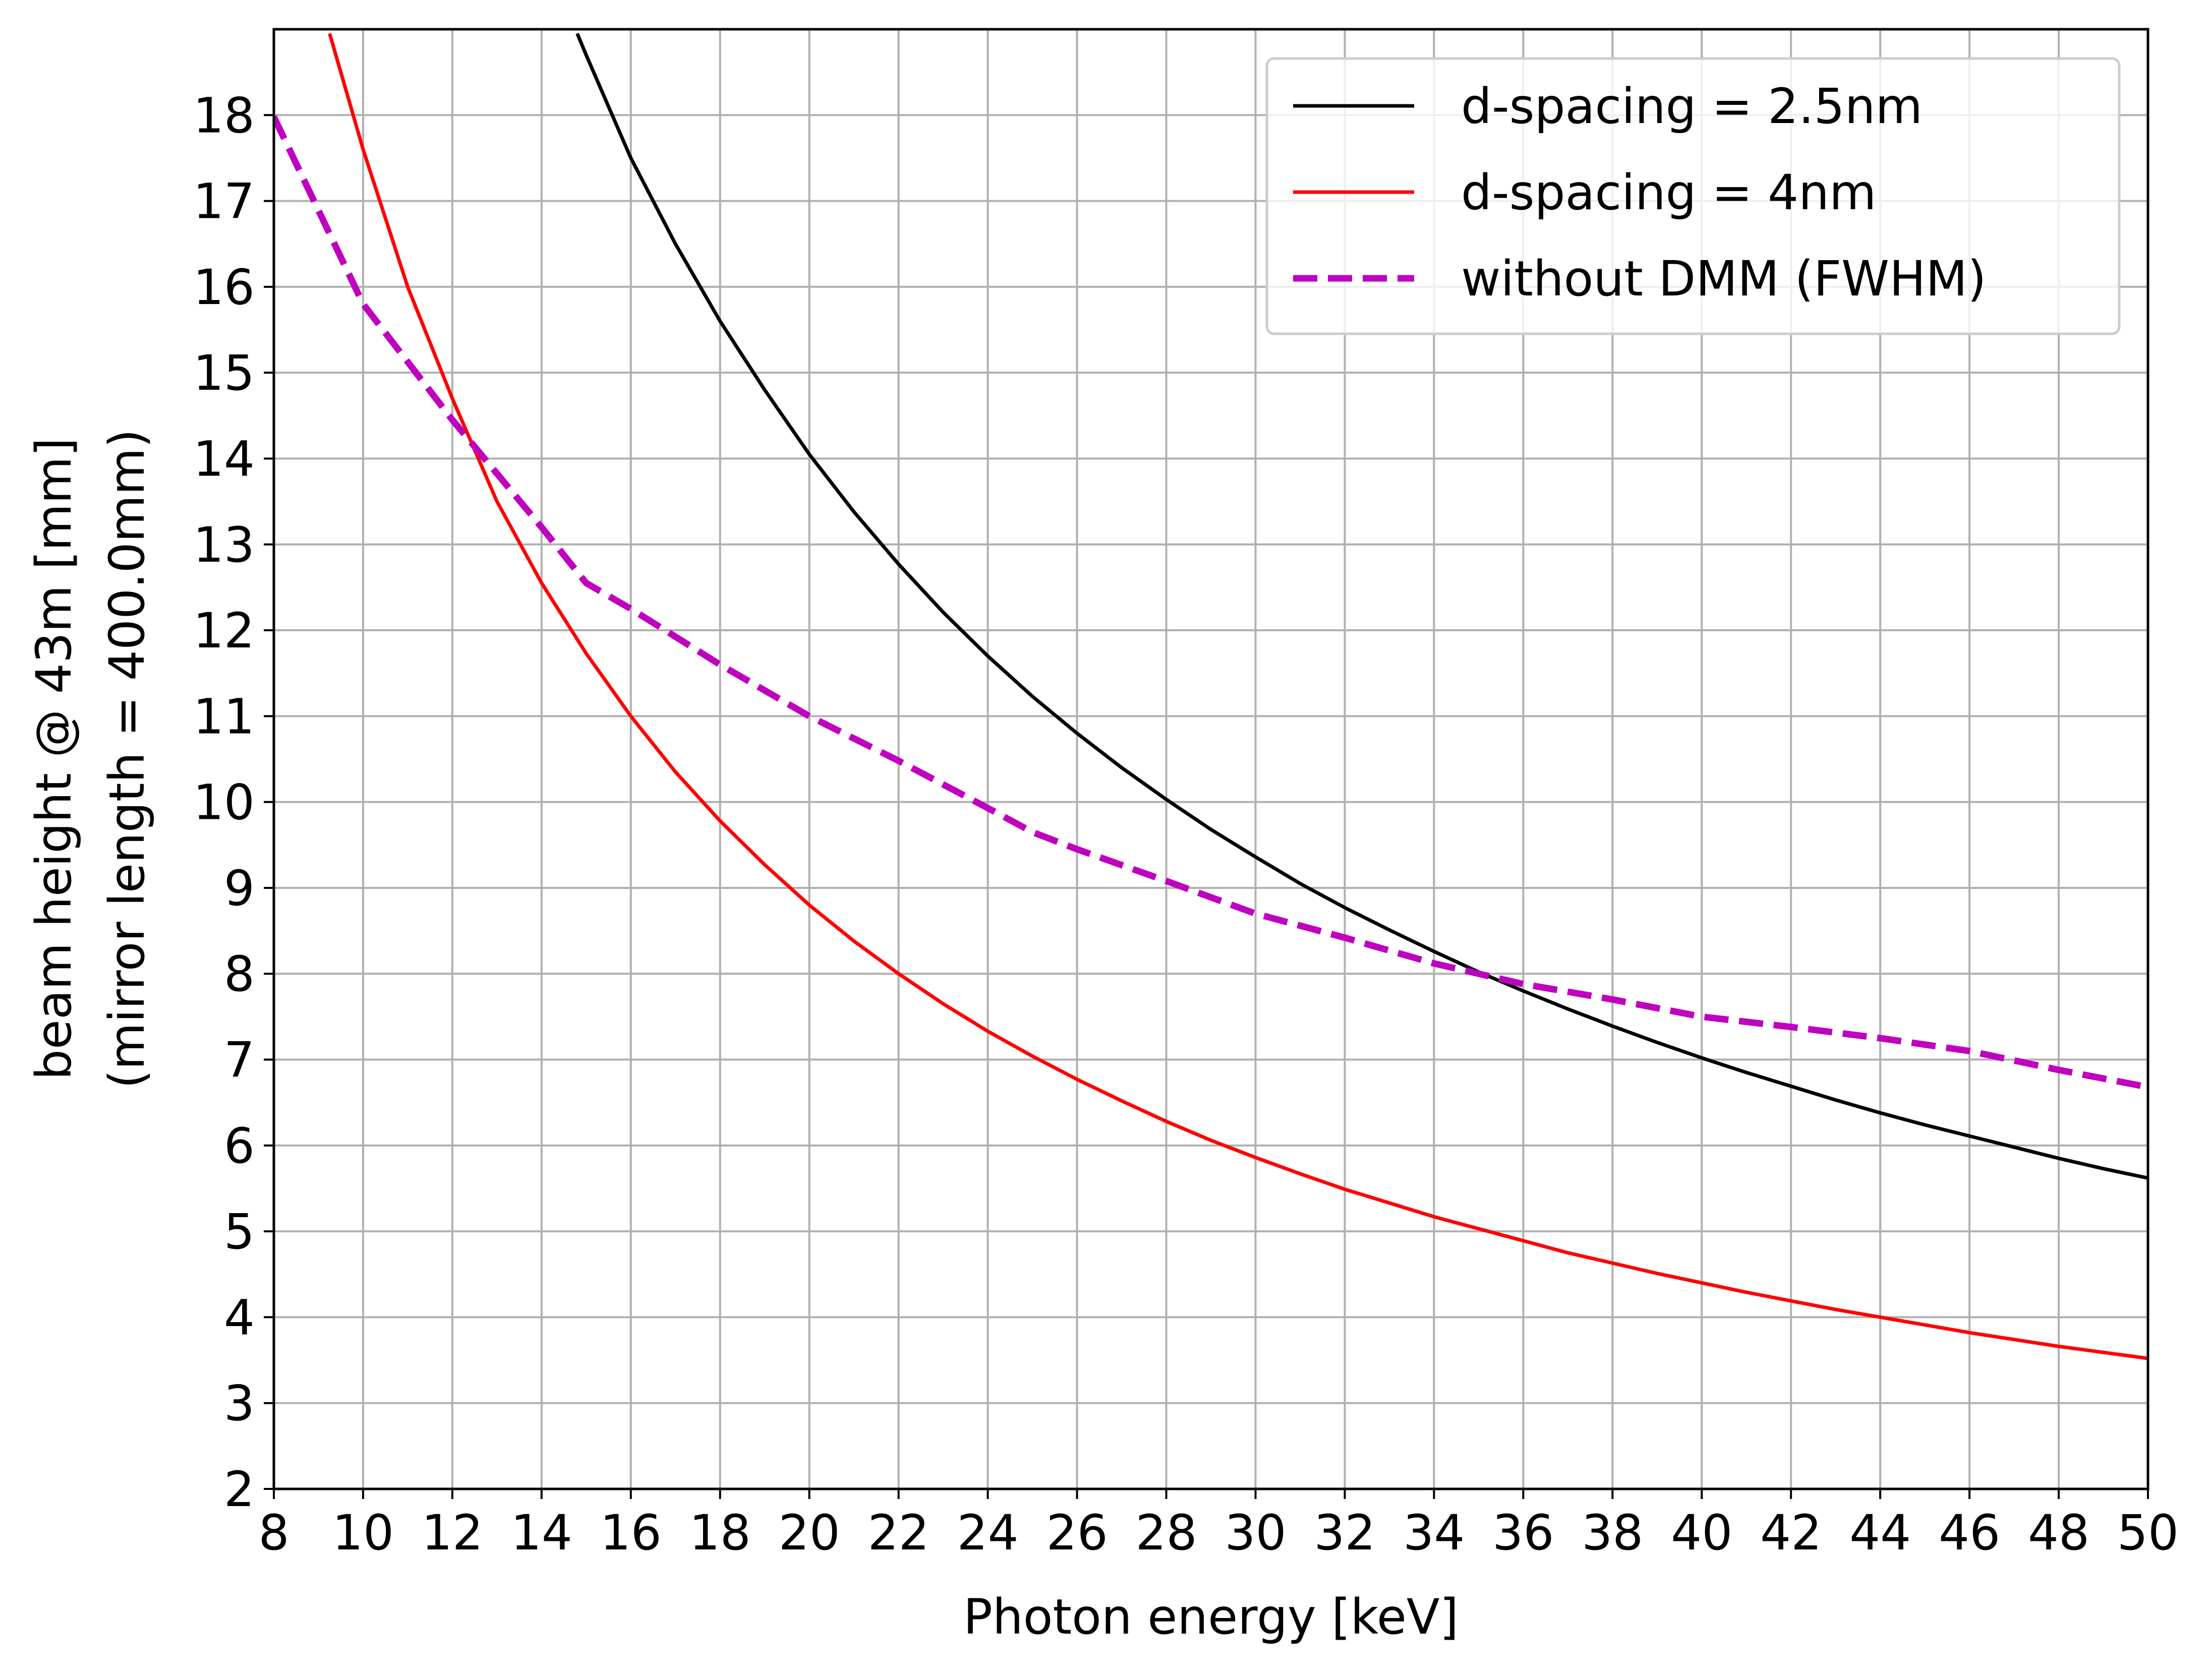 This screenshot has height=1678, width=2212. Describe the element at coordinates (898, 1533) in the screenshot. I see `x-tick-label: 22` at that location.